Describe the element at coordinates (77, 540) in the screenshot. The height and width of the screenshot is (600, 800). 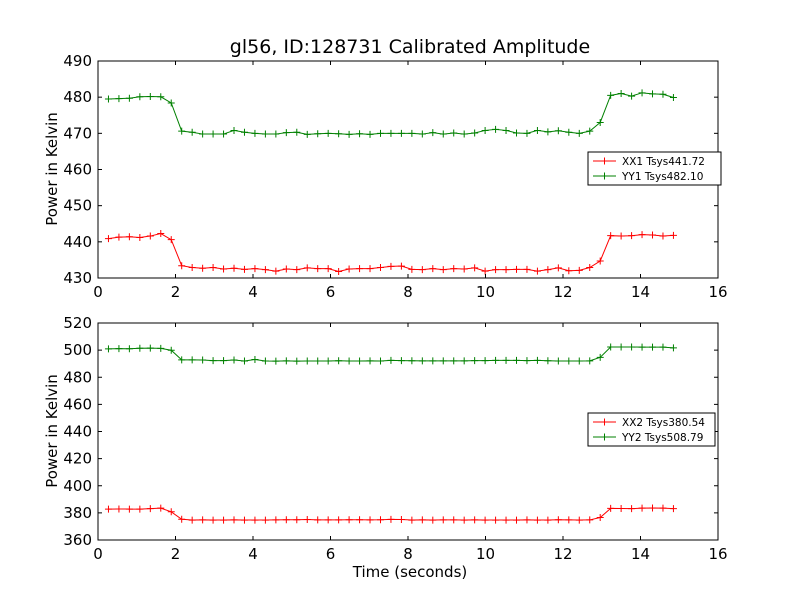
I see `bottom-ytick-label: 360` at that location.